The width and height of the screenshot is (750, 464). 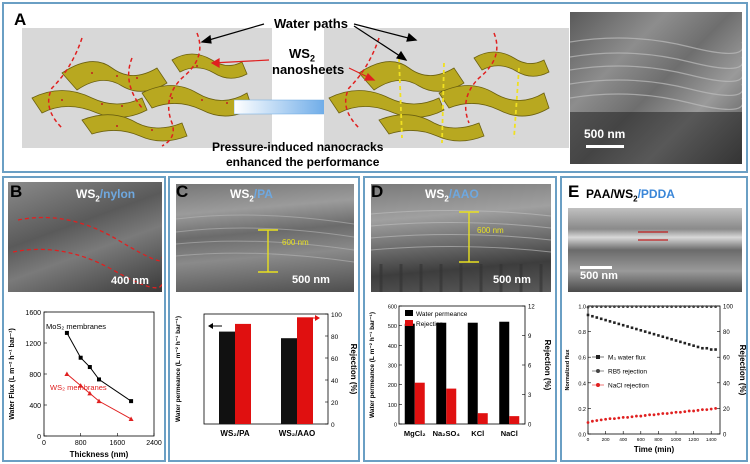 I want to click on chart-e-ylabel-right: Rejection (%), so click(x=742, y=370).